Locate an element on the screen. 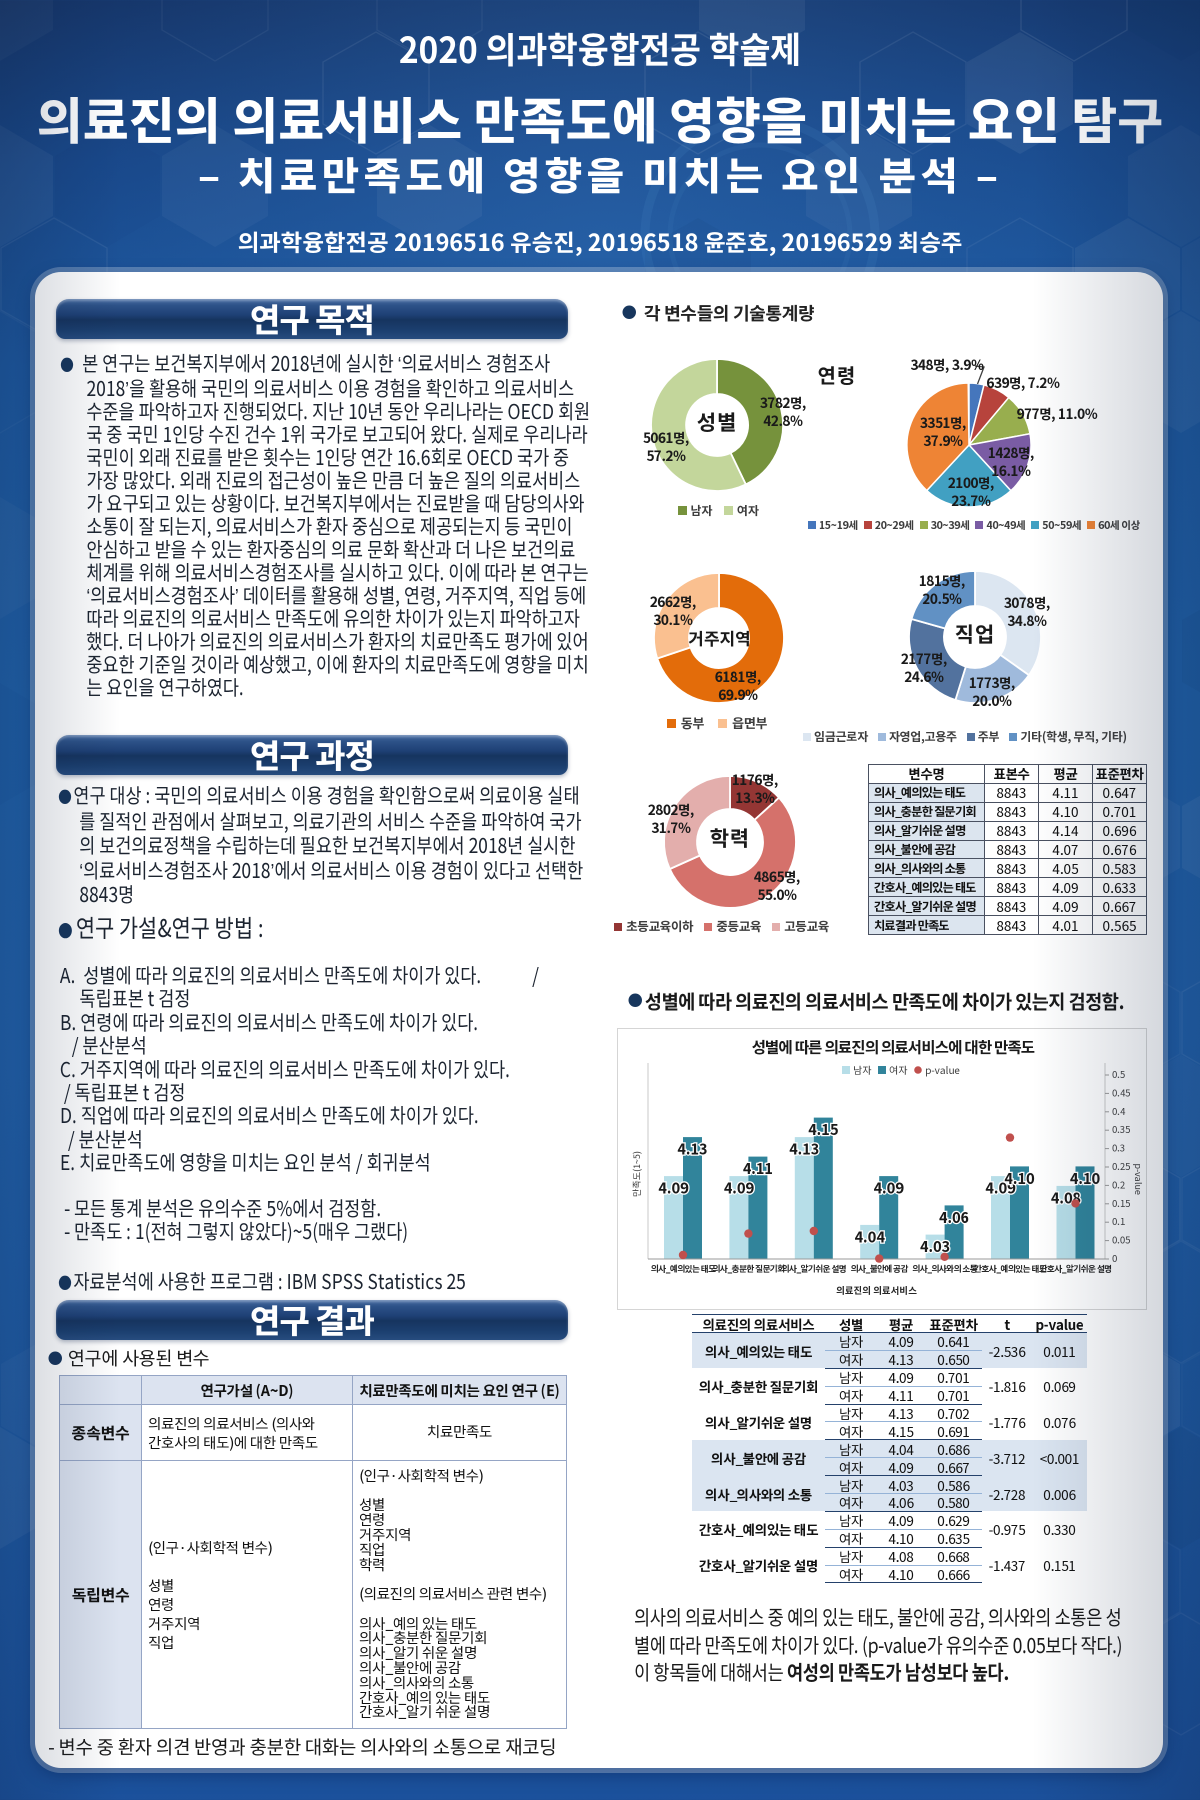 The image size is (1200, 1800). svg-text: 4.15 is located at coordinates (823, 1129).